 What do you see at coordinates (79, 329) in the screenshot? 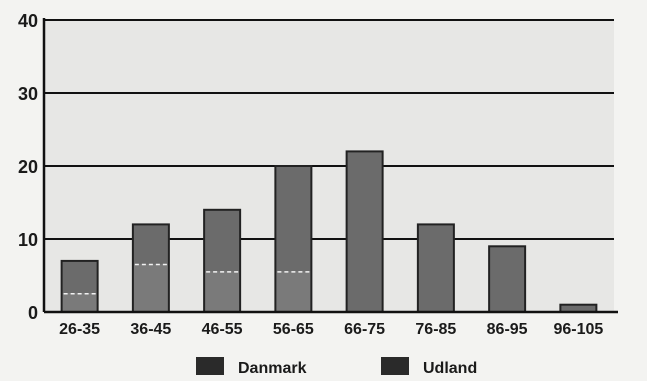
I see `x-tick-label: 26-35` at bounding box center [79, 329].